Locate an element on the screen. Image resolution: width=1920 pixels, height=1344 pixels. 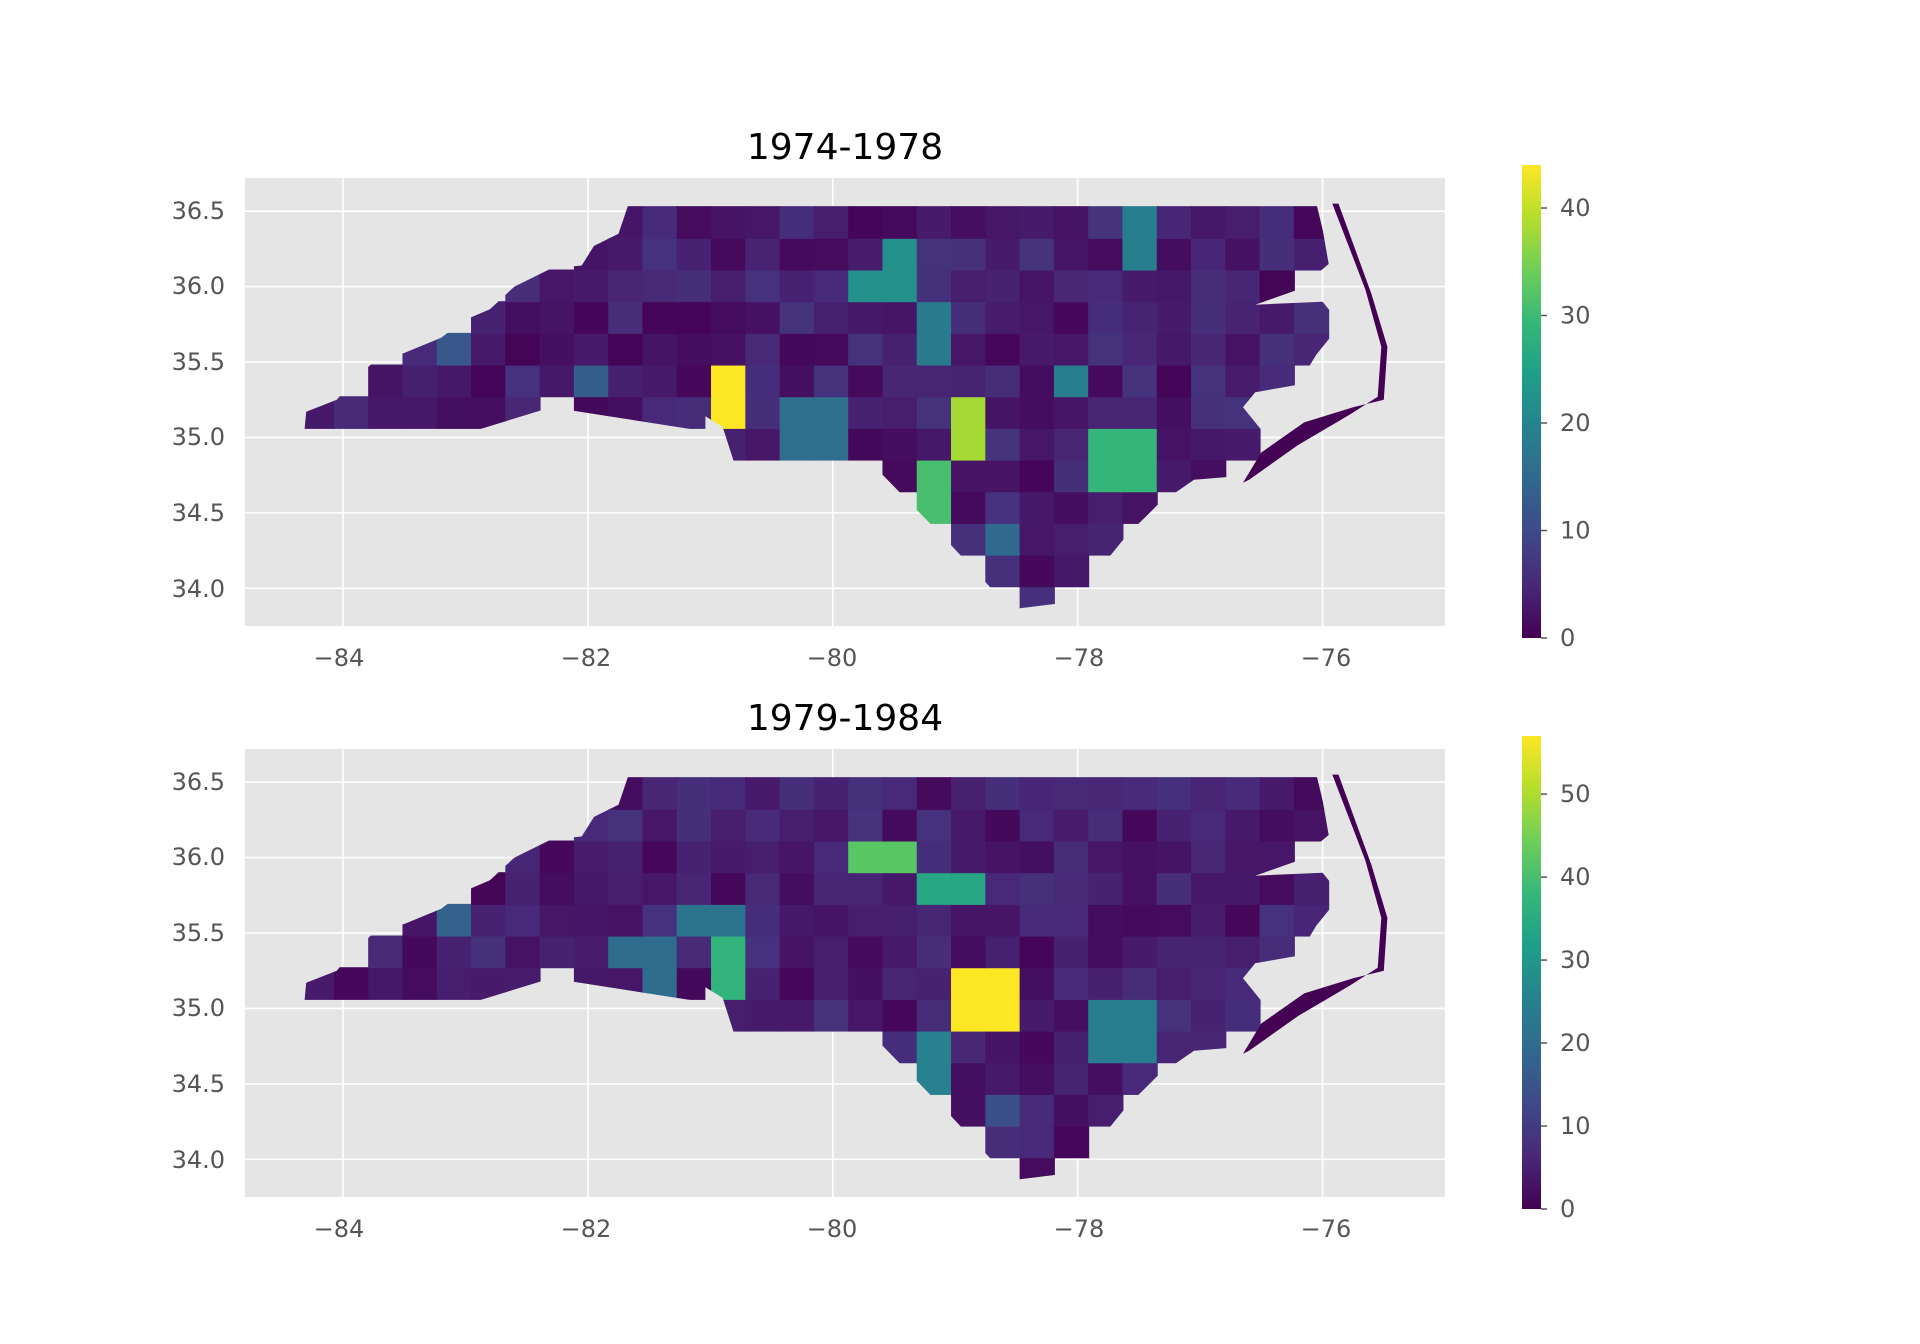
outer-banks is located at coordinates (1315, 914).